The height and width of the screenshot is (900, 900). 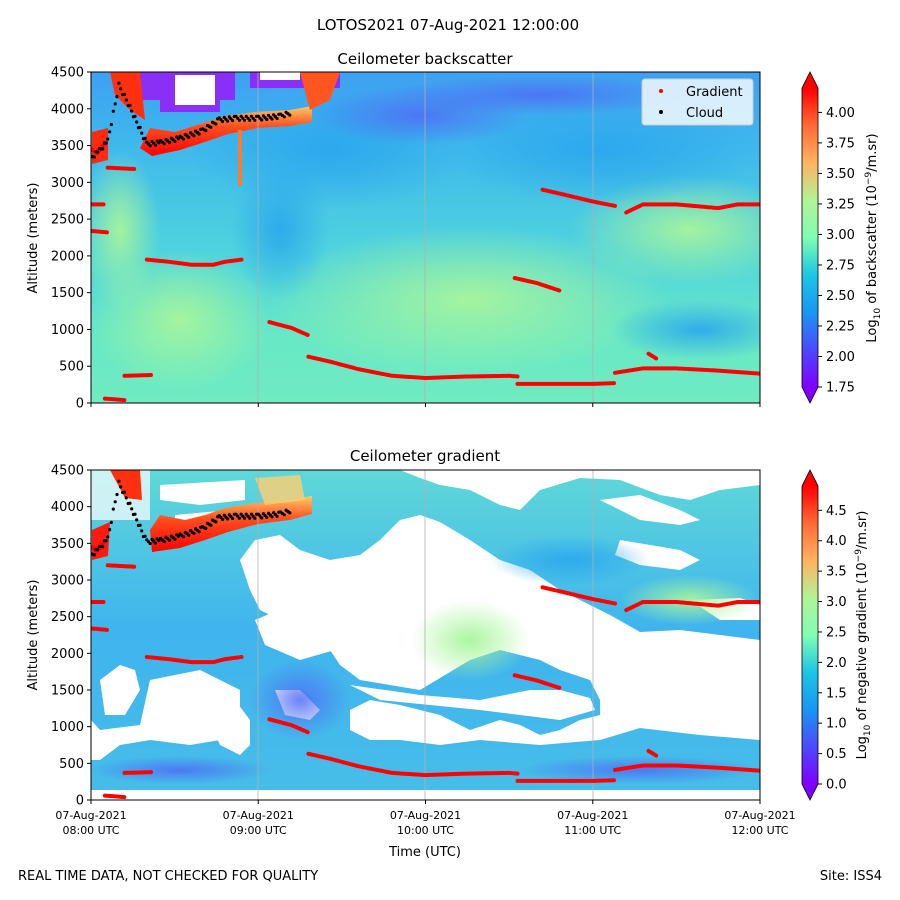 What do you see at coordinates (592, 830) in the screenshot?
I see `gradient-xtick-time: 11:00 UTC` at bounding box center [592, 830].